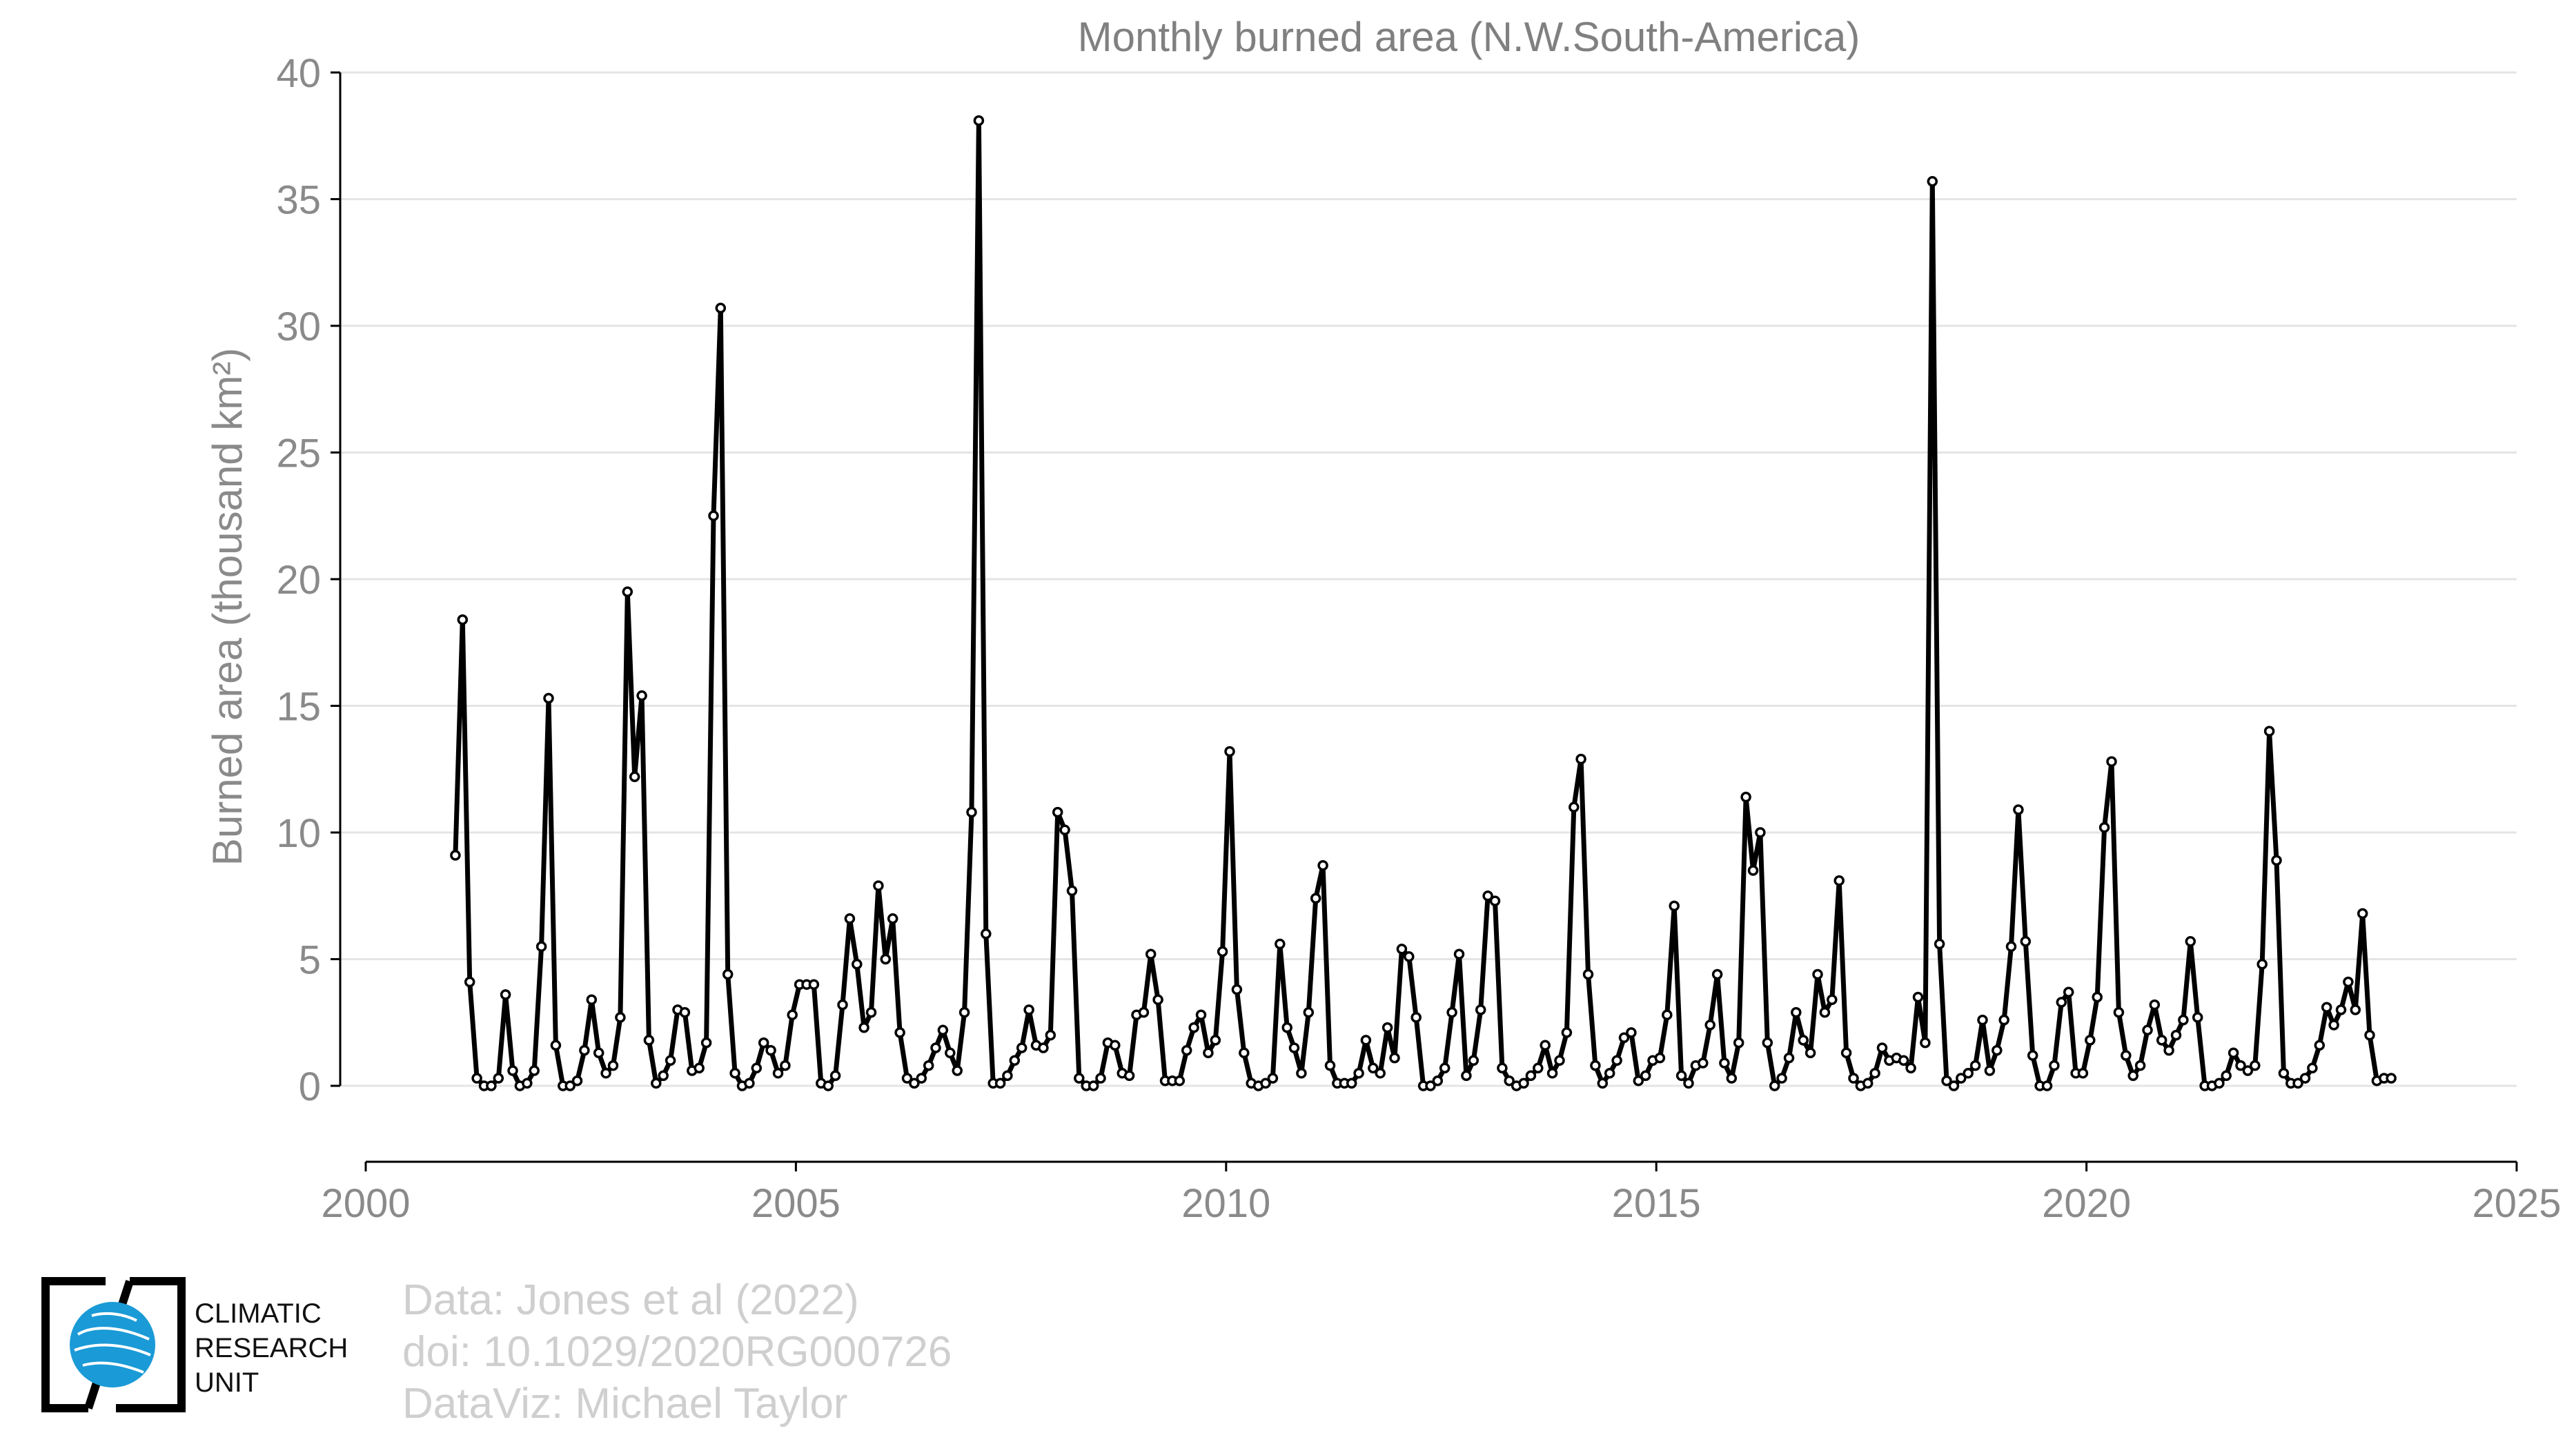 This screenshot has width=2576, height=1451. I want to click on chart-title: Monthly burned area (N.W.South-America), so click(1469, 37).